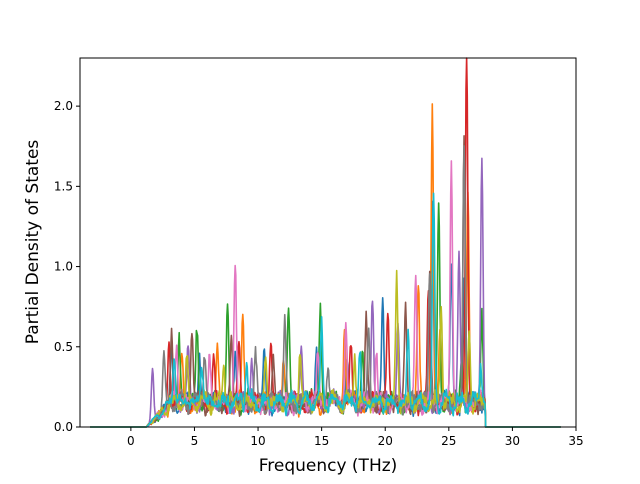 This screenshot has height=484, width=640. I want to click on y-tick-label: 0.5, so click(63, 347).